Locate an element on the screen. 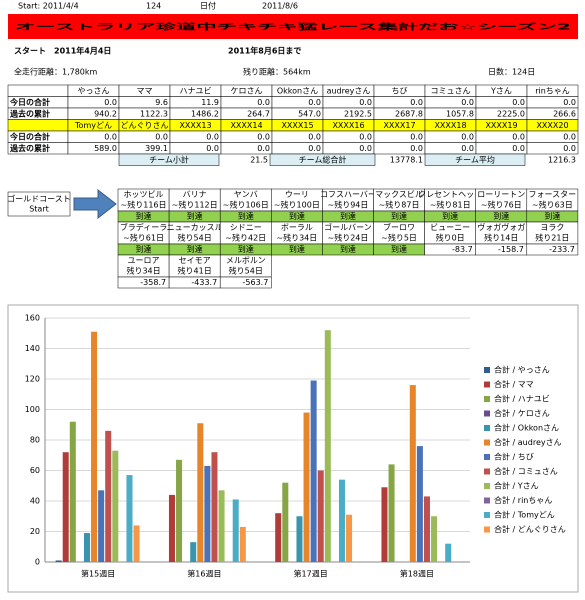 The image size is (585, 600). start-text: Start is located at coordinates (39, 209).